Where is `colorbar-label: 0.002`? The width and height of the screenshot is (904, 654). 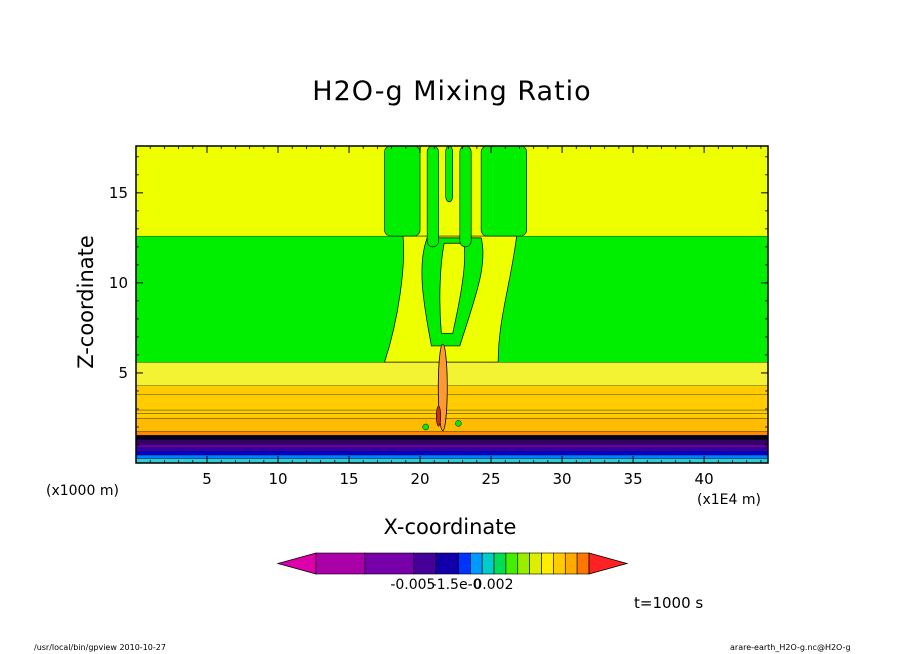
colorbar-label: 0.002 is located at coordinates (493, 585).